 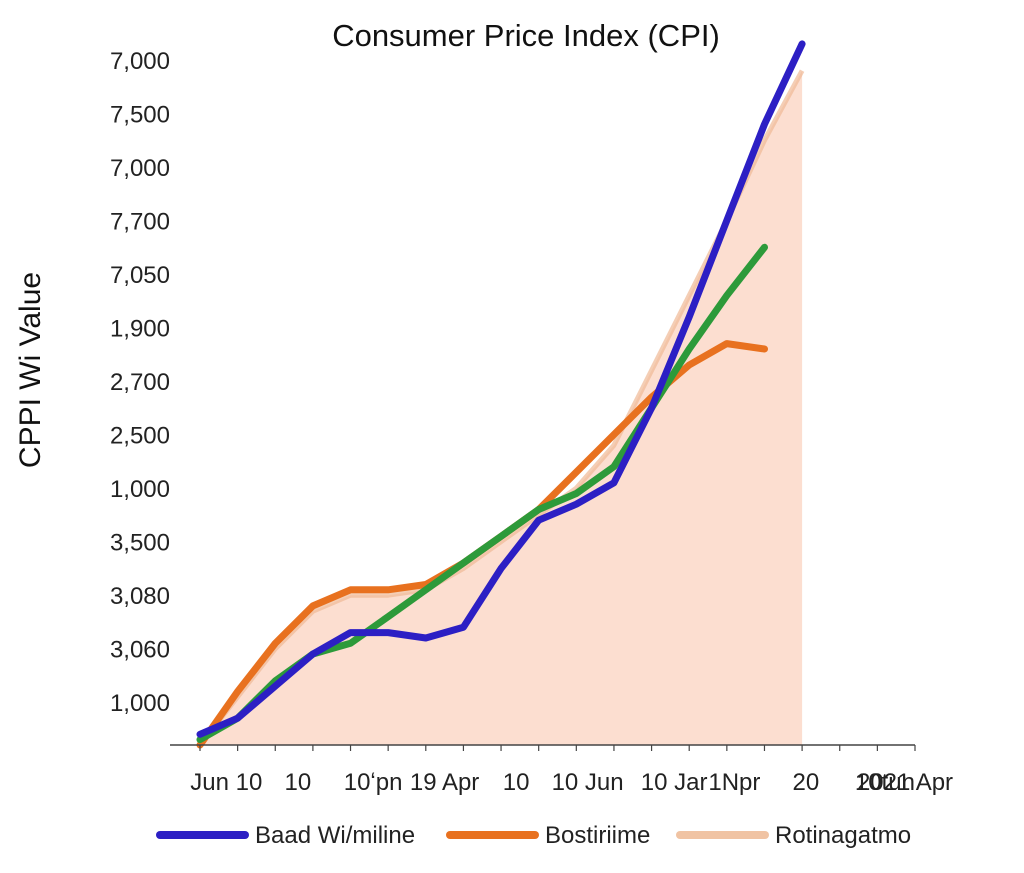 What do you see at coordinates (674, 782) in the screenshot?
I see `x-tick-label: 10 Jar` at bounding box center [674, 782].